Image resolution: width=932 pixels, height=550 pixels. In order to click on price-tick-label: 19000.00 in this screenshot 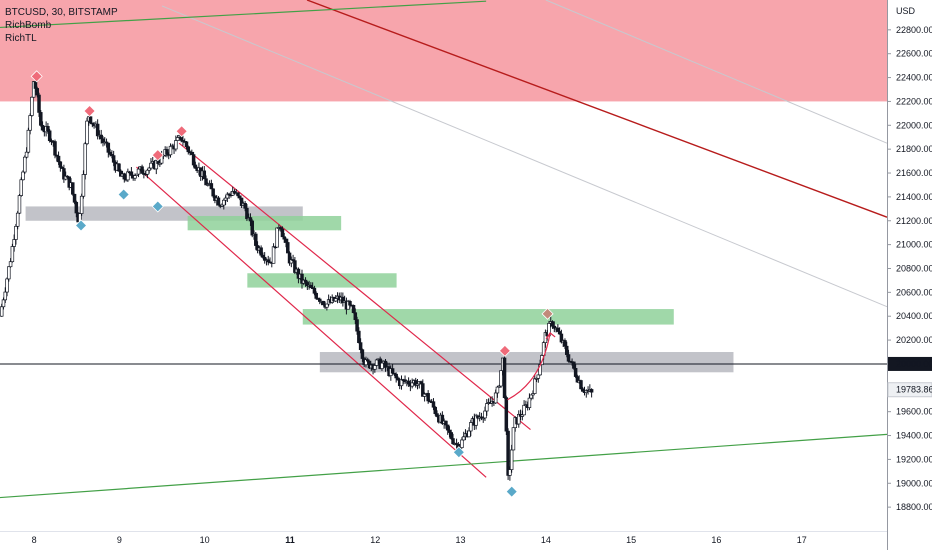, I will do `click(914, 483)`.